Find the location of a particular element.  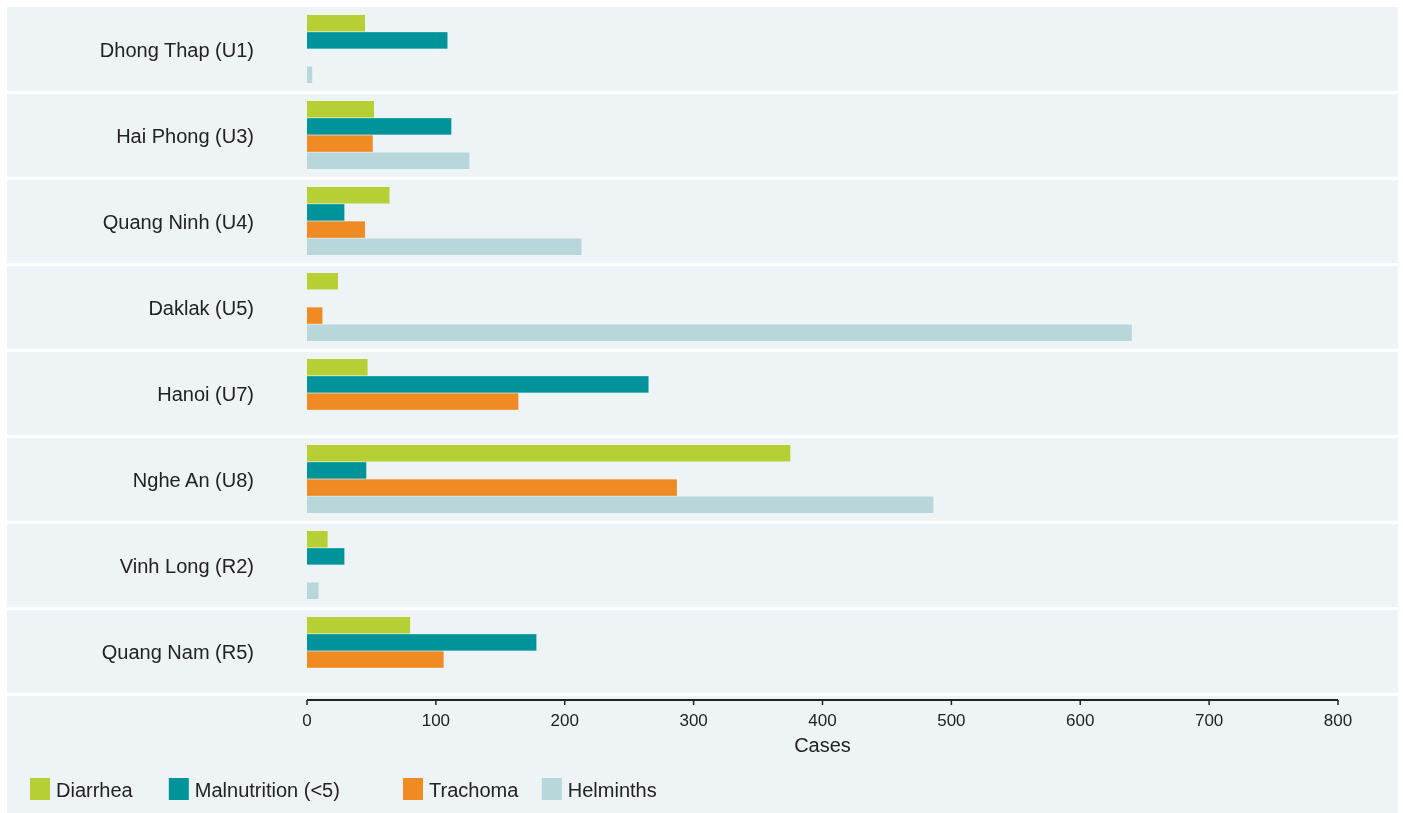

x-tick-label: 100 is located at coordinates (436, 720).